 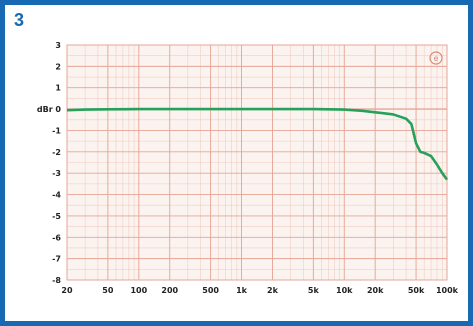 I want to click on y-tick-labels: 3 2 1 dBr 0 -1 -2 -3 -4 -5 -6 -7 -8, so click(x=49, y=163).